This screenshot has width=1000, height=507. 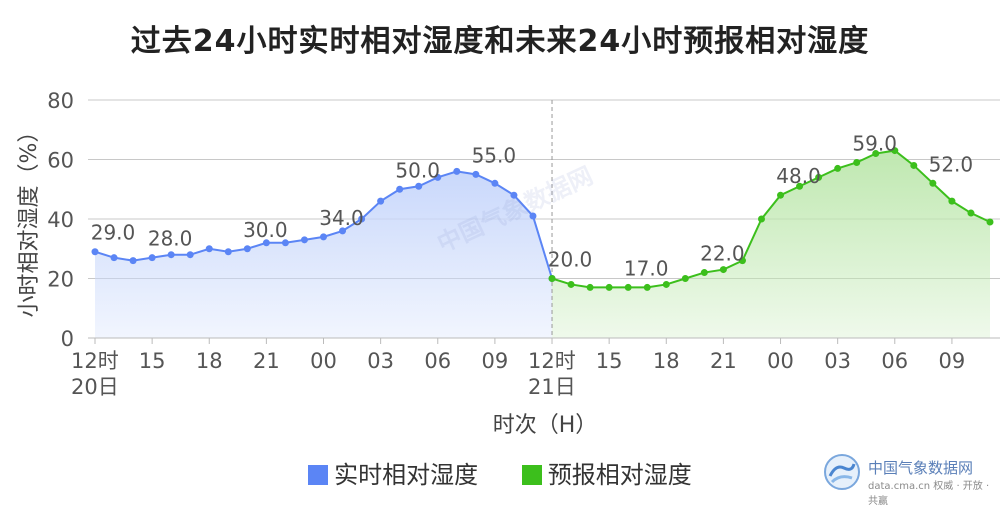 What do you see at coordinates (929, 494) in the screenshot?
I see `watermark-url: data.cma.cn 权威 · 开放 · 共赢` at bounding box center [929, 494].